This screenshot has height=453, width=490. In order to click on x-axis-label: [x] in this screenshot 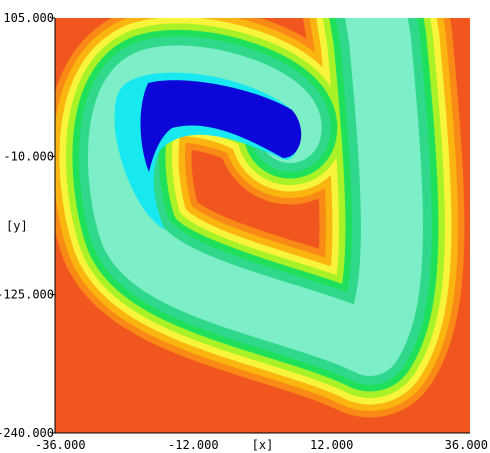, I will do `click(263, 445)`.